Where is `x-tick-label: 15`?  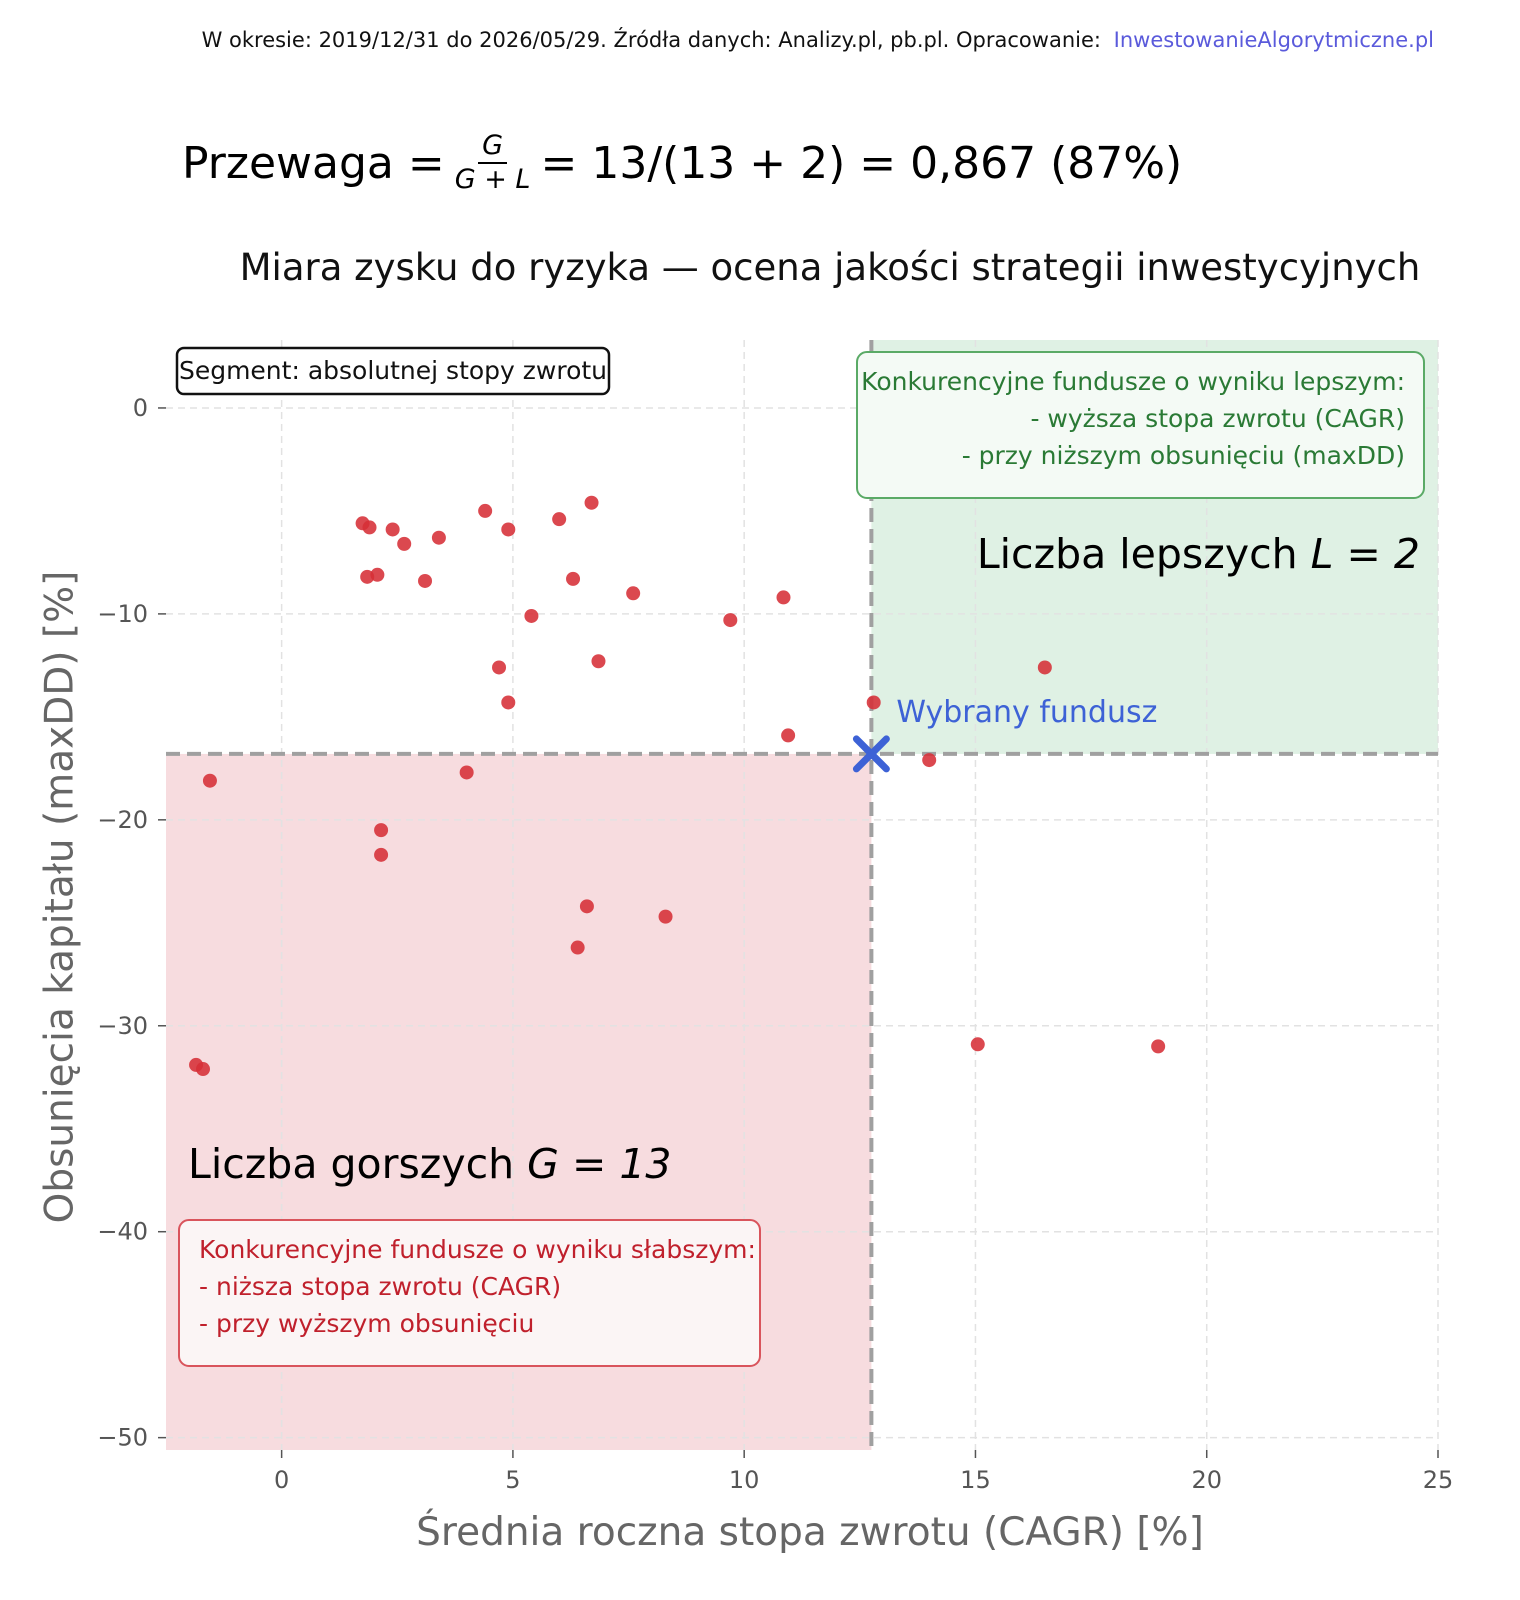
x-tick-label: 15 is located at coordinates (975, 1480).